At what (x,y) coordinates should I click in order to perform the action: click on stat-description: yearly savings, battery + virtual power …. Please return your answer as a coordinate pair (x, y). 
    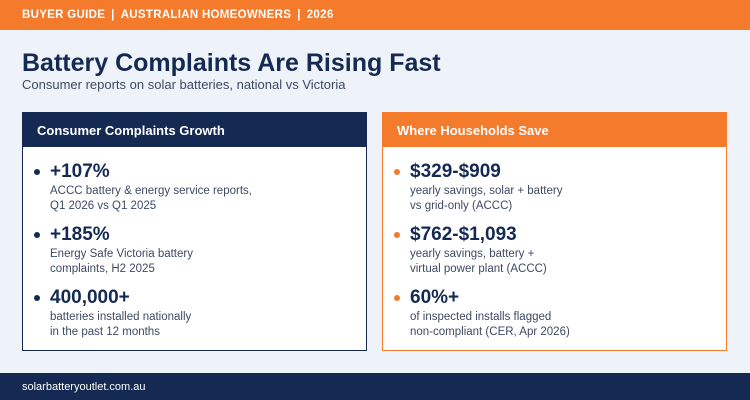
    Looking at the image, I should click on (478, 261).